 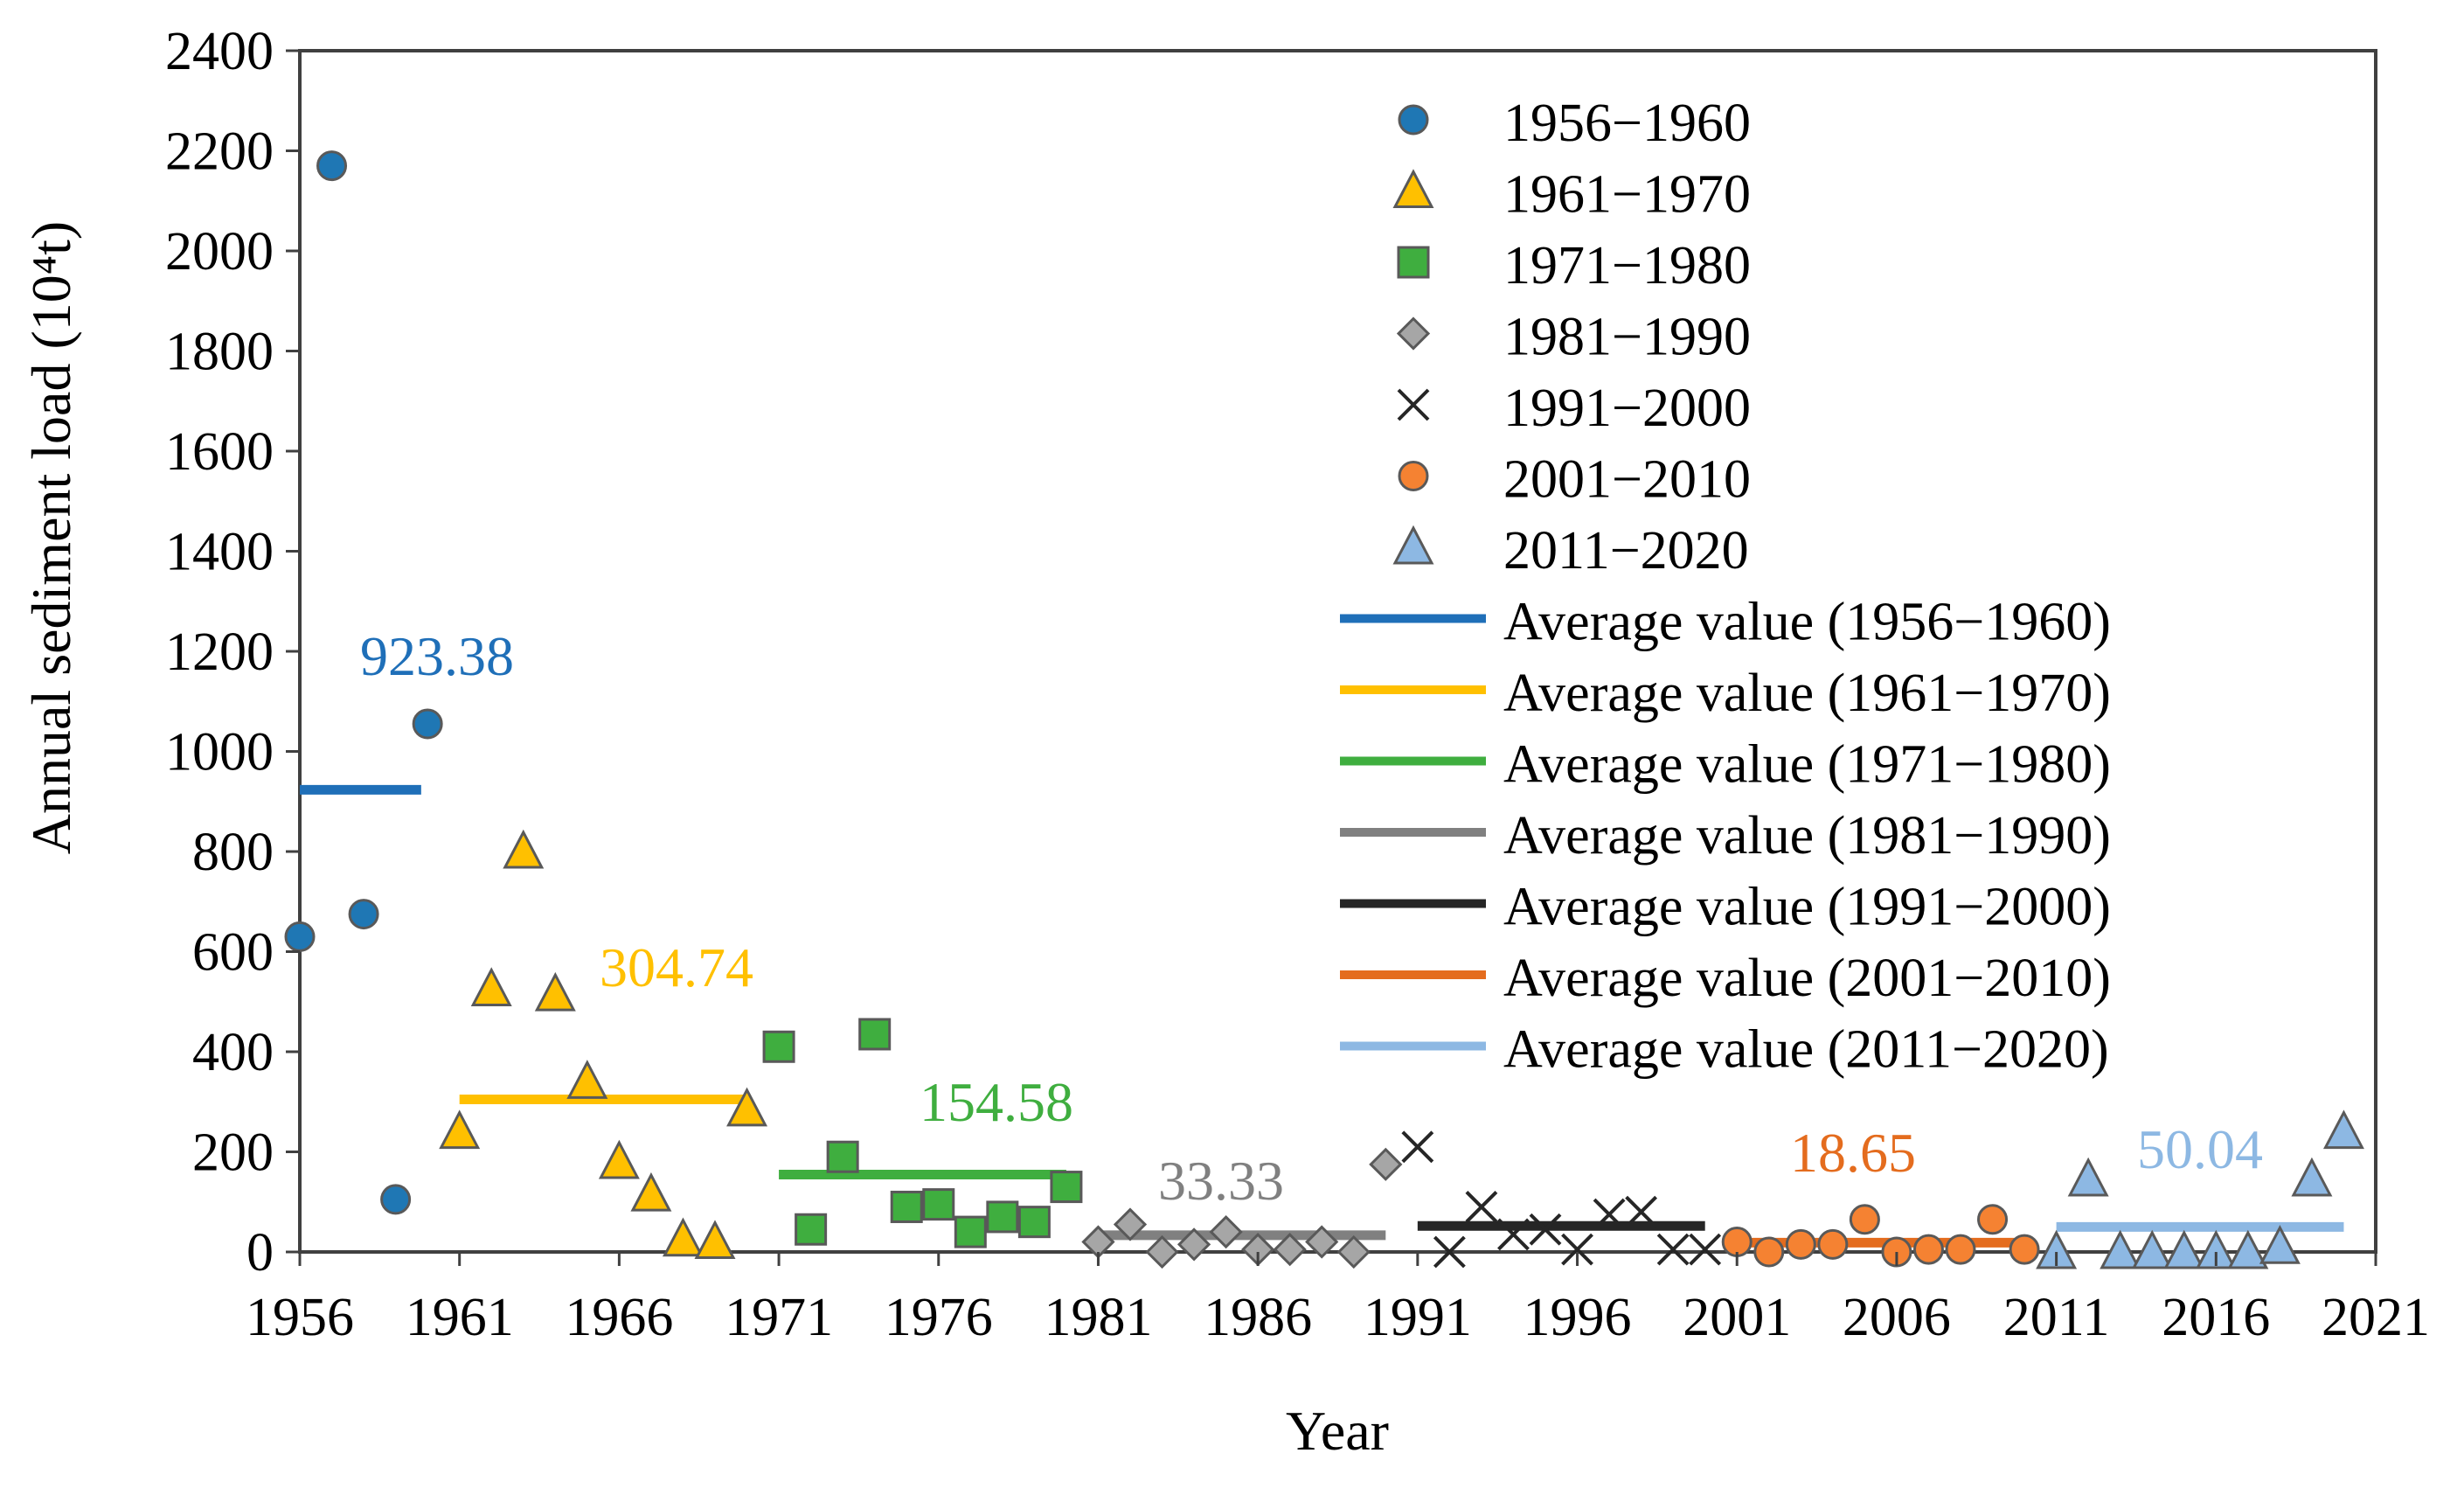 I want to click on y-tick-label: 2400, so click(x=219, y=51).